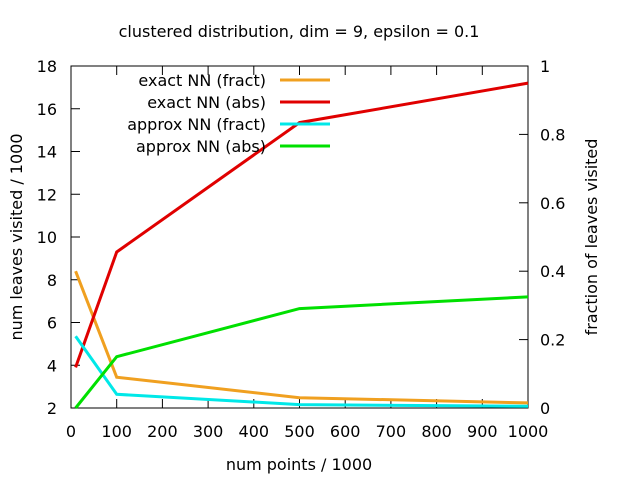 The height and width of the screenshot is (480, 640). Describe the element at coordinates (552, 271) in the screenshot. I see `y2-tick-label: 0.4` at that location.